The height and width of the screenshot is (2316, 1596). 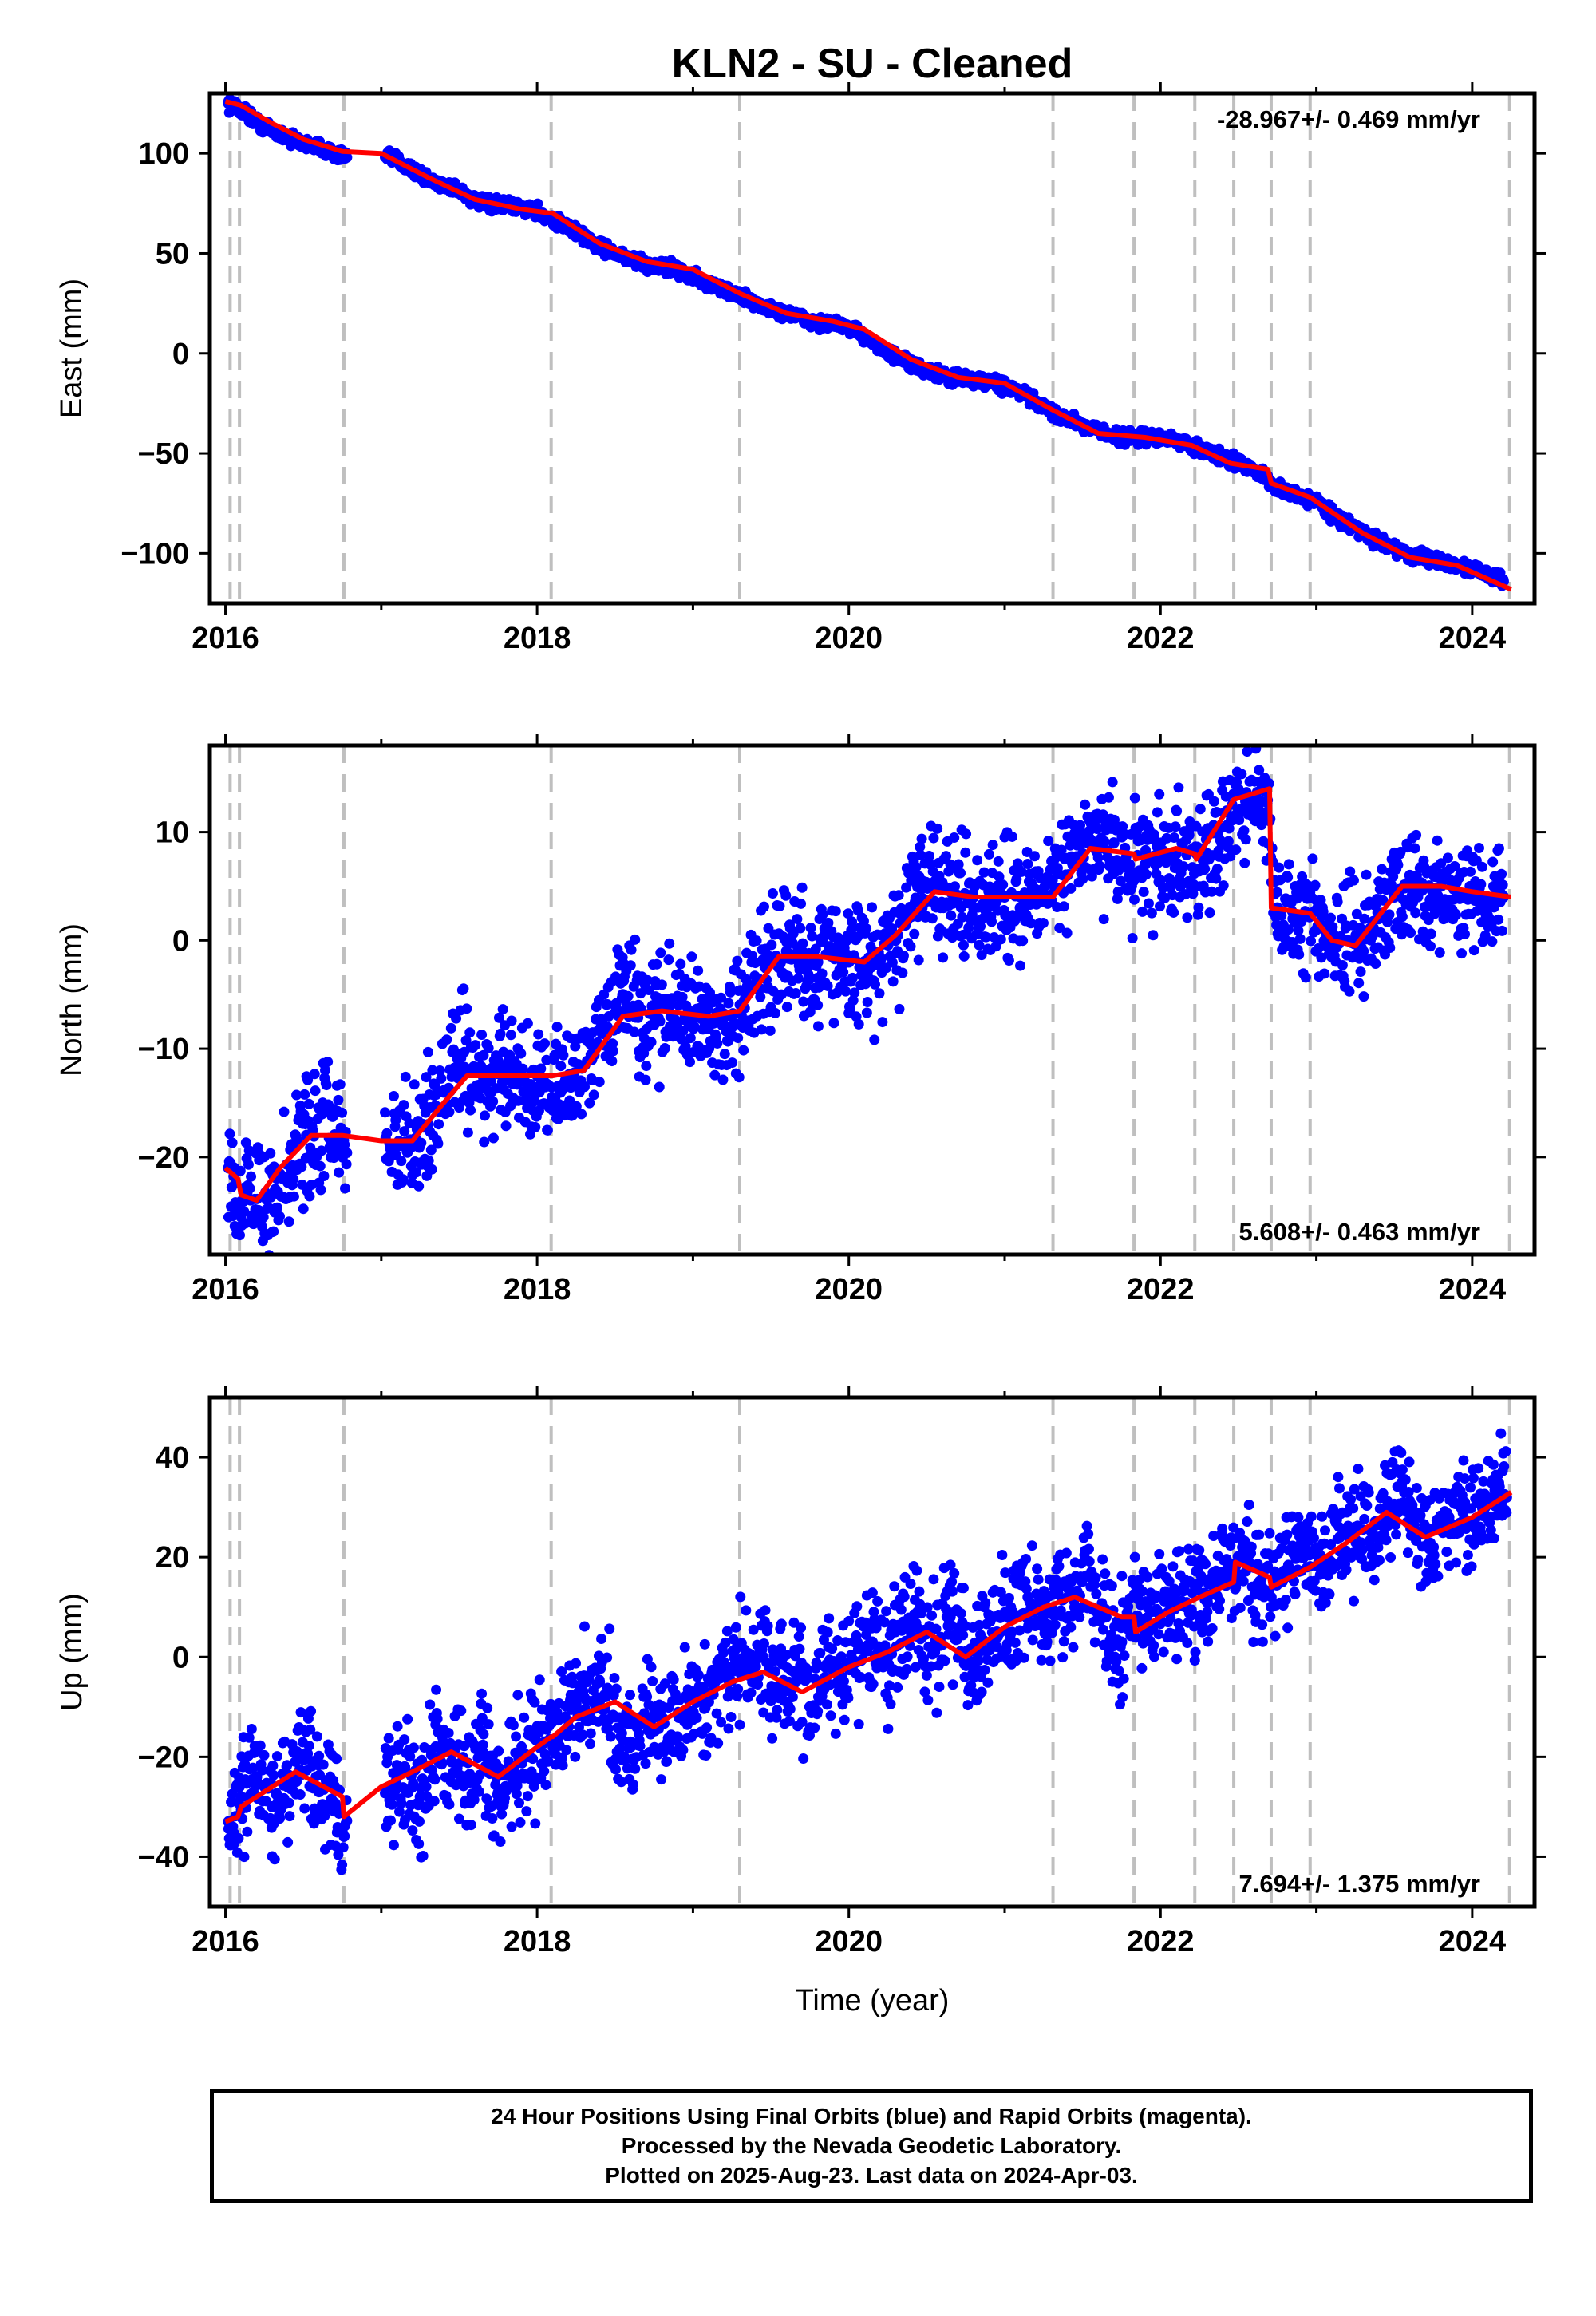 I want to click on x-tick-label: 2016, so click(x=226, y=638).